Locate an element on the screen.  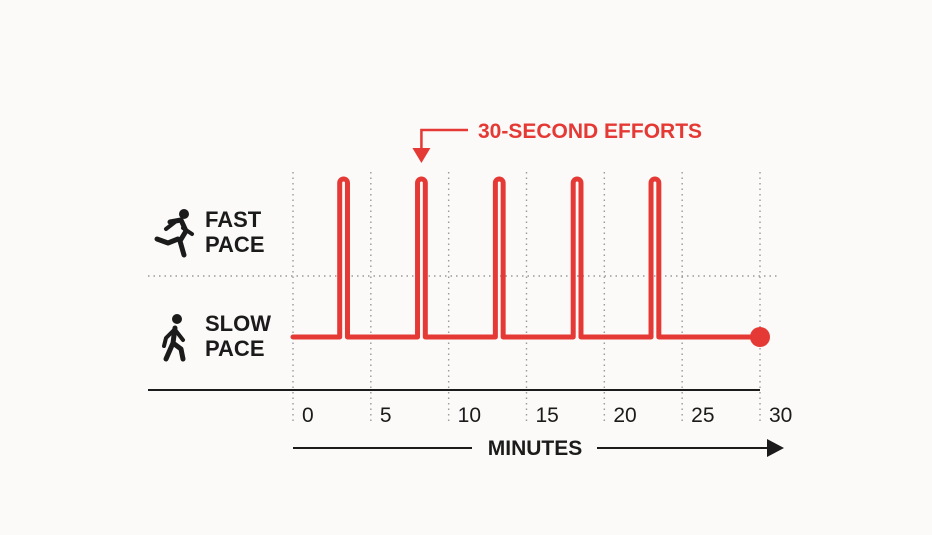
x-tick-label: 30 is located at coordinates (780, 415).